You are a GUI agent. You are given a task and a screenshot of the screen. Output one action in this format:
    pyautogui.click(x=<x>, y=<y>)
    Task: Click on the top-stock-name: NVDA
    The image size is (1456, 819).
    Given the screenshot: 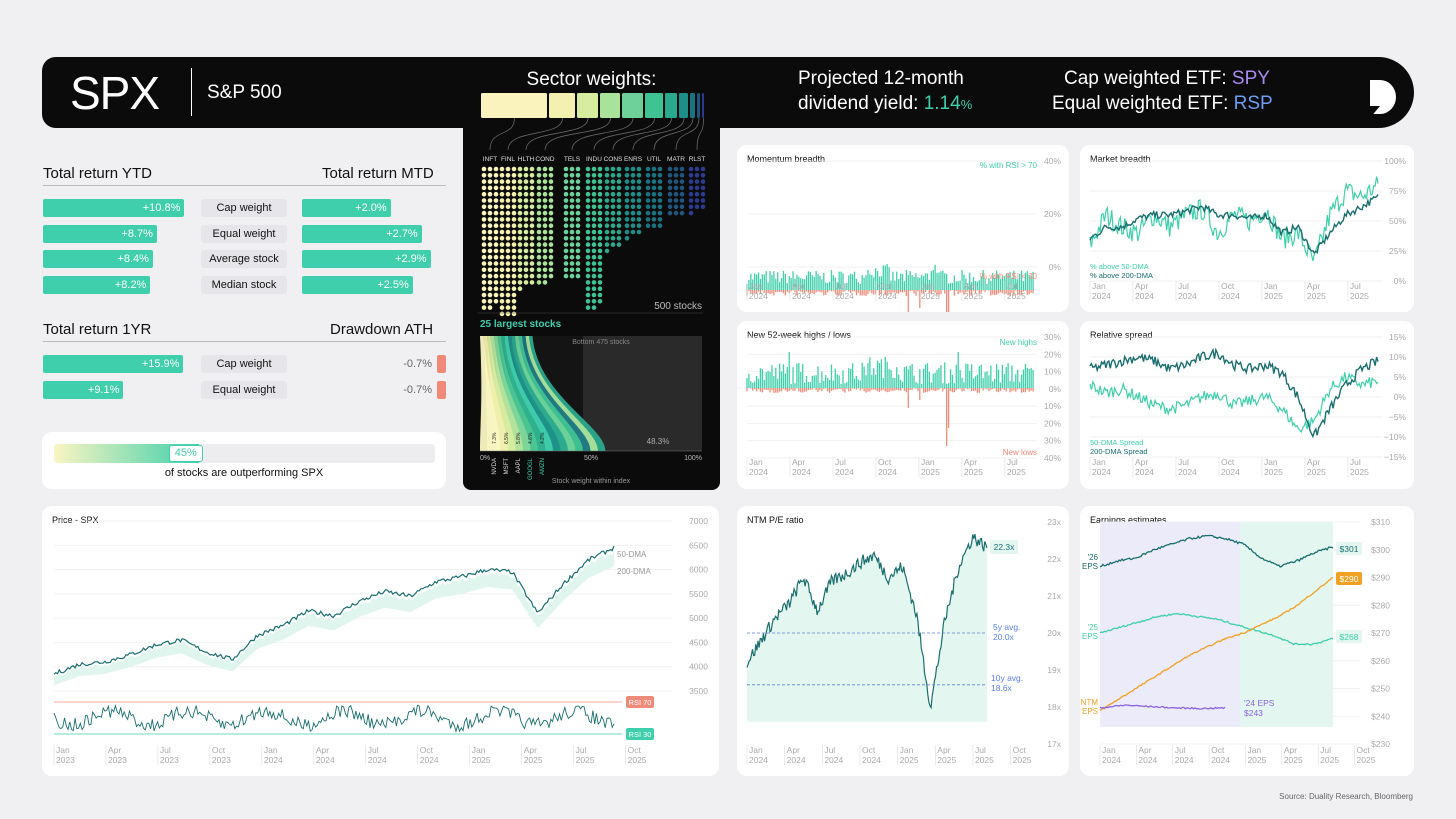 What is the action you would take?
    pyautogui.click(x=495, y=466)
    